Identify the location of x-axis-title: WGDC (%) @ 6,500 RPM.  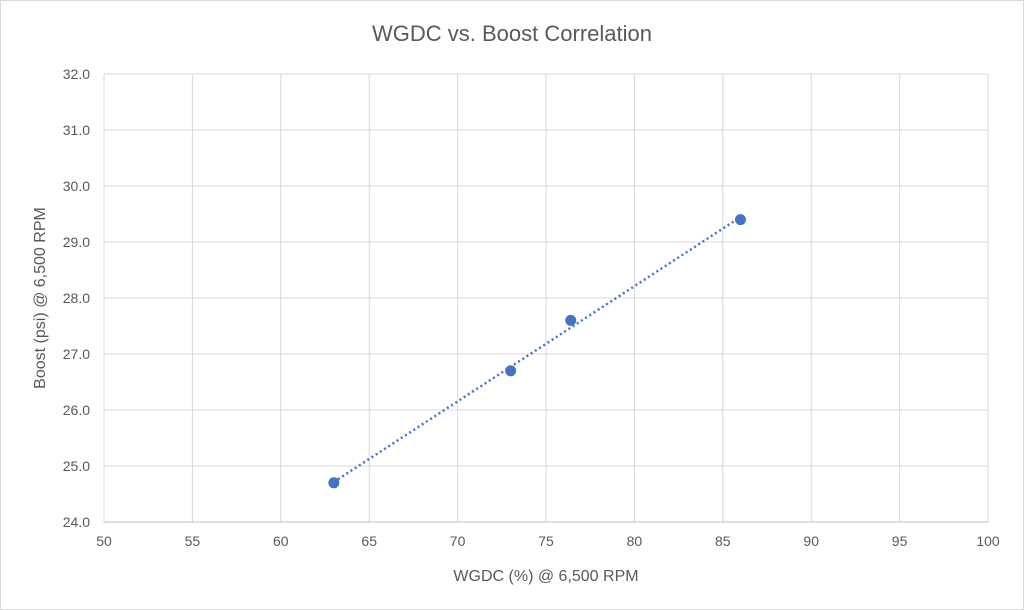
(545, 576).